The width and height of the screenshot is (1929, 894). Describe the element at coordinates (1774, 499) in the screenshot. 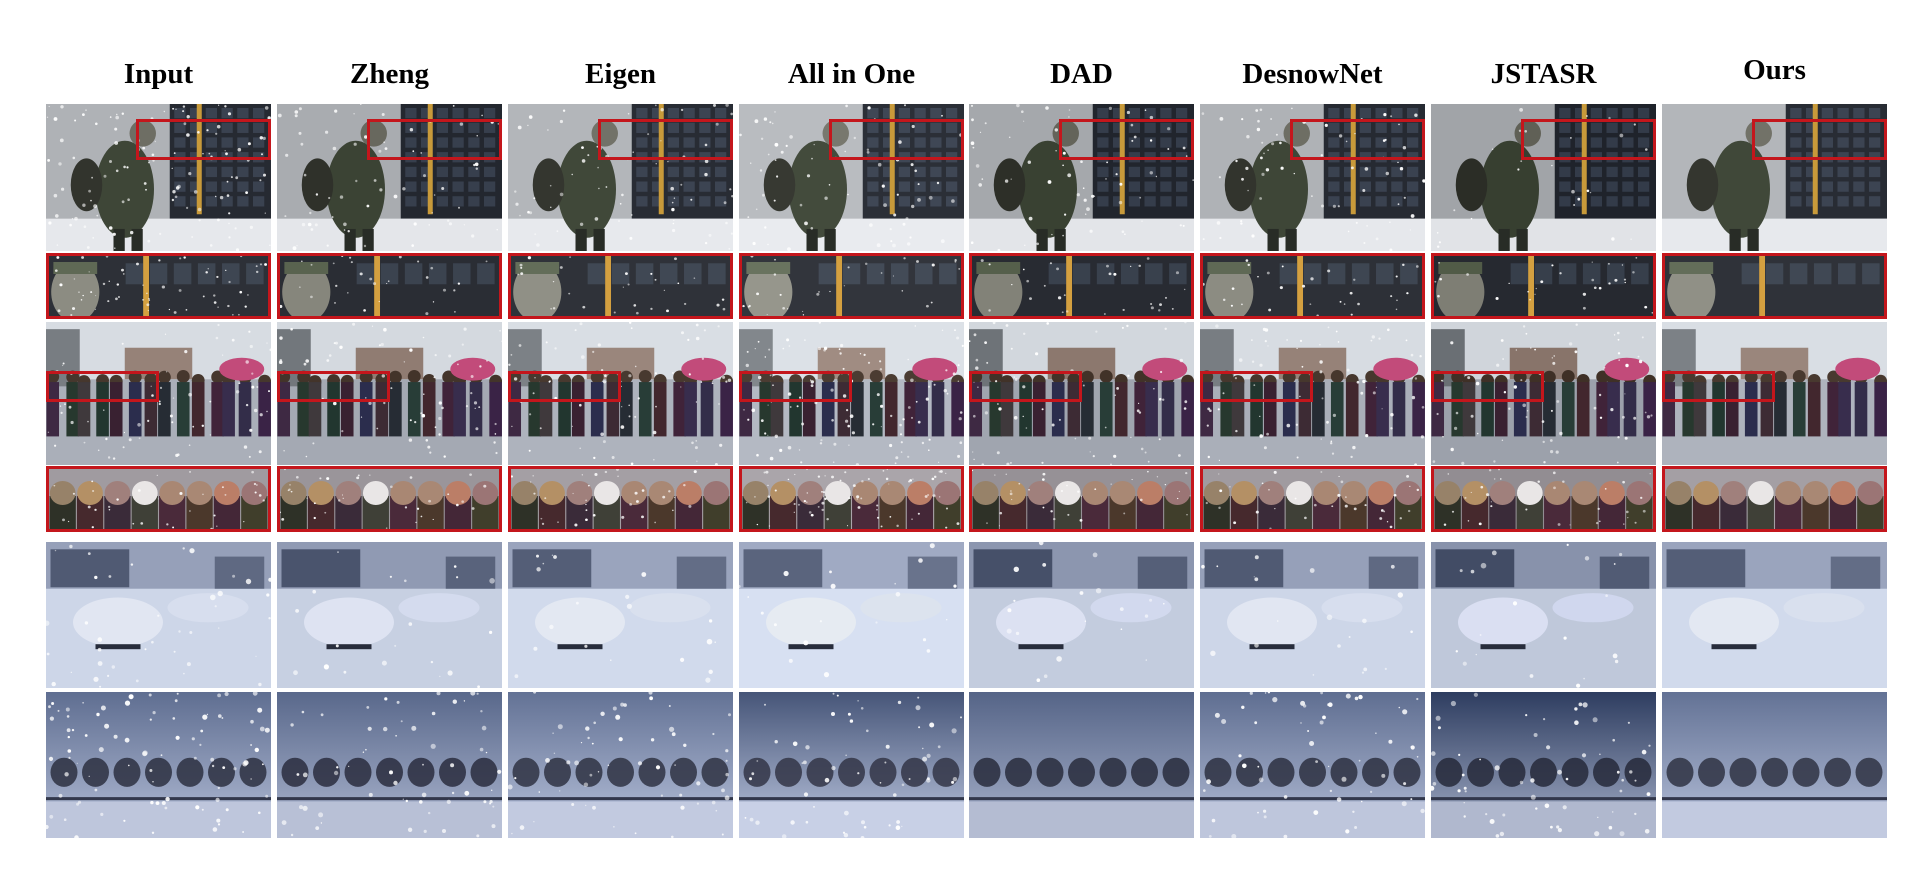

I see `crowd-crop-ours-image` at that location.